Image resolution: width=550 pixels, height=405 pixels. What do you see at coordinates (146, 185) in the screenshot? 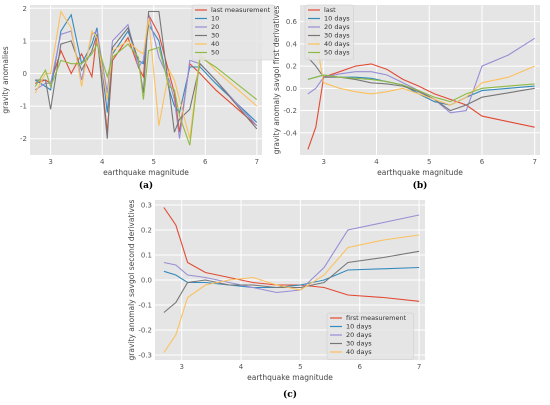
I see `panel-caption: (a)` at bounding box center [146, 185].